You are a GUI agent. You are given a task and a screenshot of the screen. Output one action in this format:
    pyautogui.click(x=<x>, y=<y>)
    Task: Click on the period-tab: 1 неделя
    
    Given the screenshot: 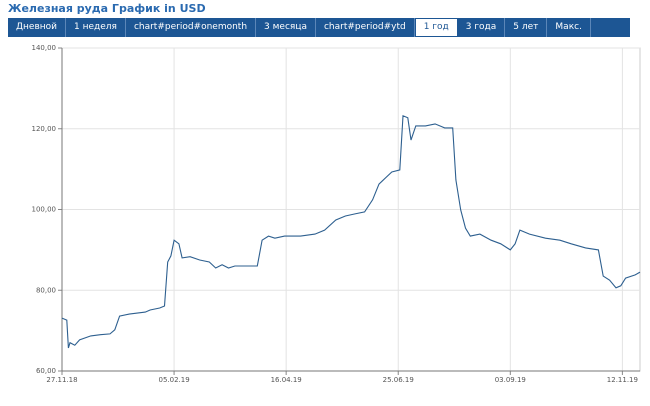 What is the action you would take?
    pyautogui.click(x=96, y=27)
    